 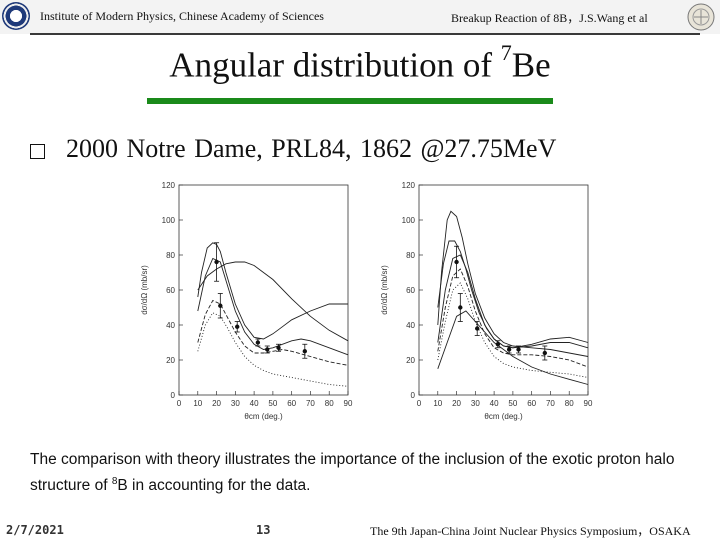 I want to click on header-talk-info: Breakup Reaction of 8B，J.S.Wang et al, so click(x=549, y=18).